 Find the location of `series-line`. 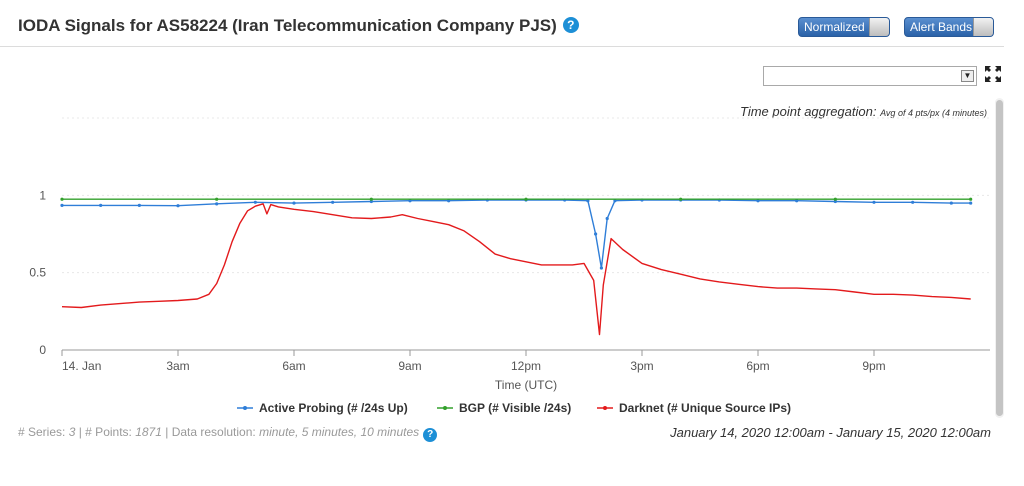

series-line is located at coordinates (516, 234).